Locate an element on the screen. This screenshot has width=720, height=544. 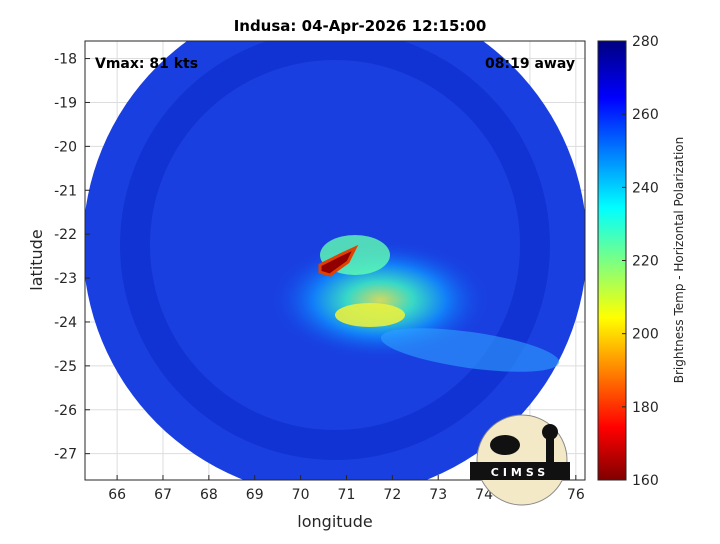
cimss-logo: CIMSS is located at coordinates (520, 460).